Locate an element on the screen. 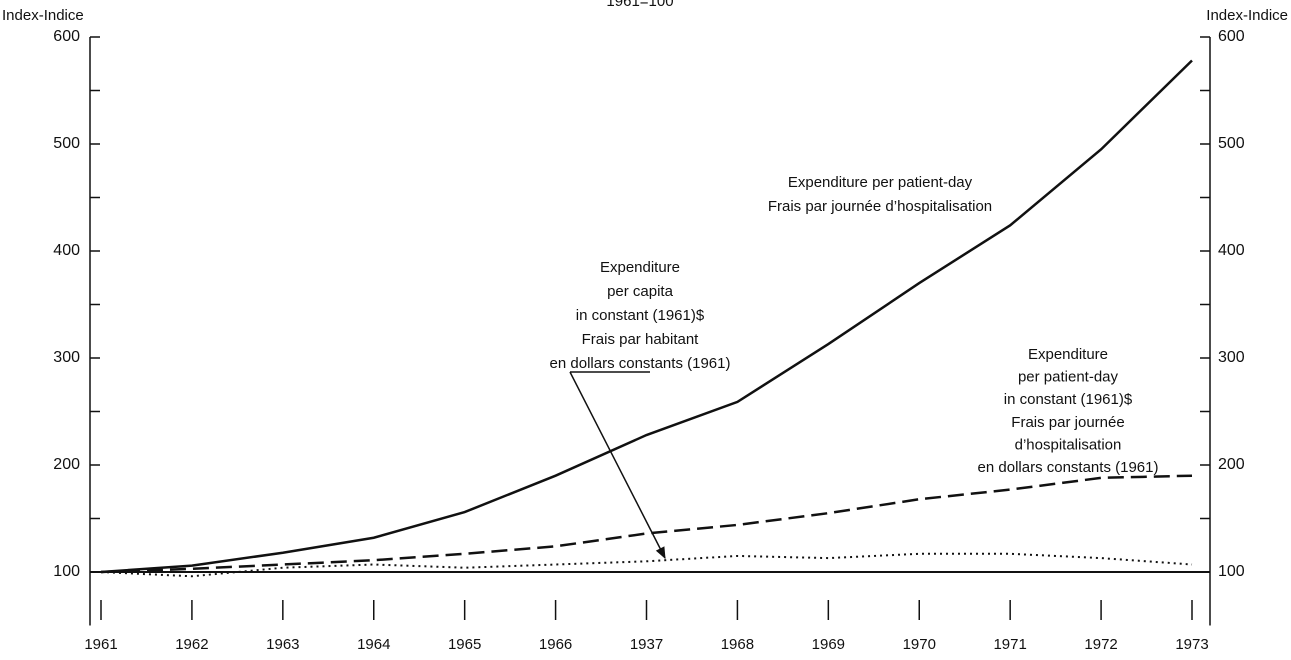  annotation: d’hospitalisation is located at coordinates (1068, 444).